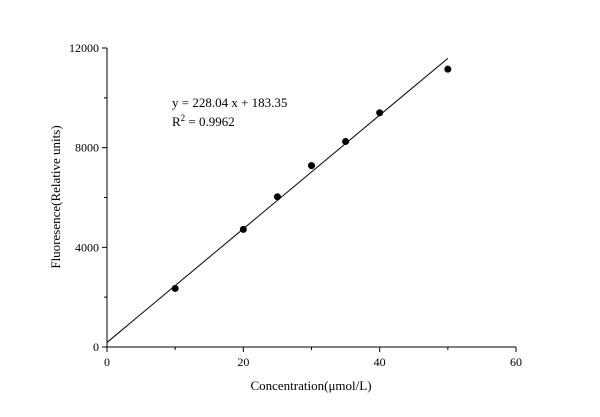  I want to click on y-tick-label: 8000, so click(87, 148).